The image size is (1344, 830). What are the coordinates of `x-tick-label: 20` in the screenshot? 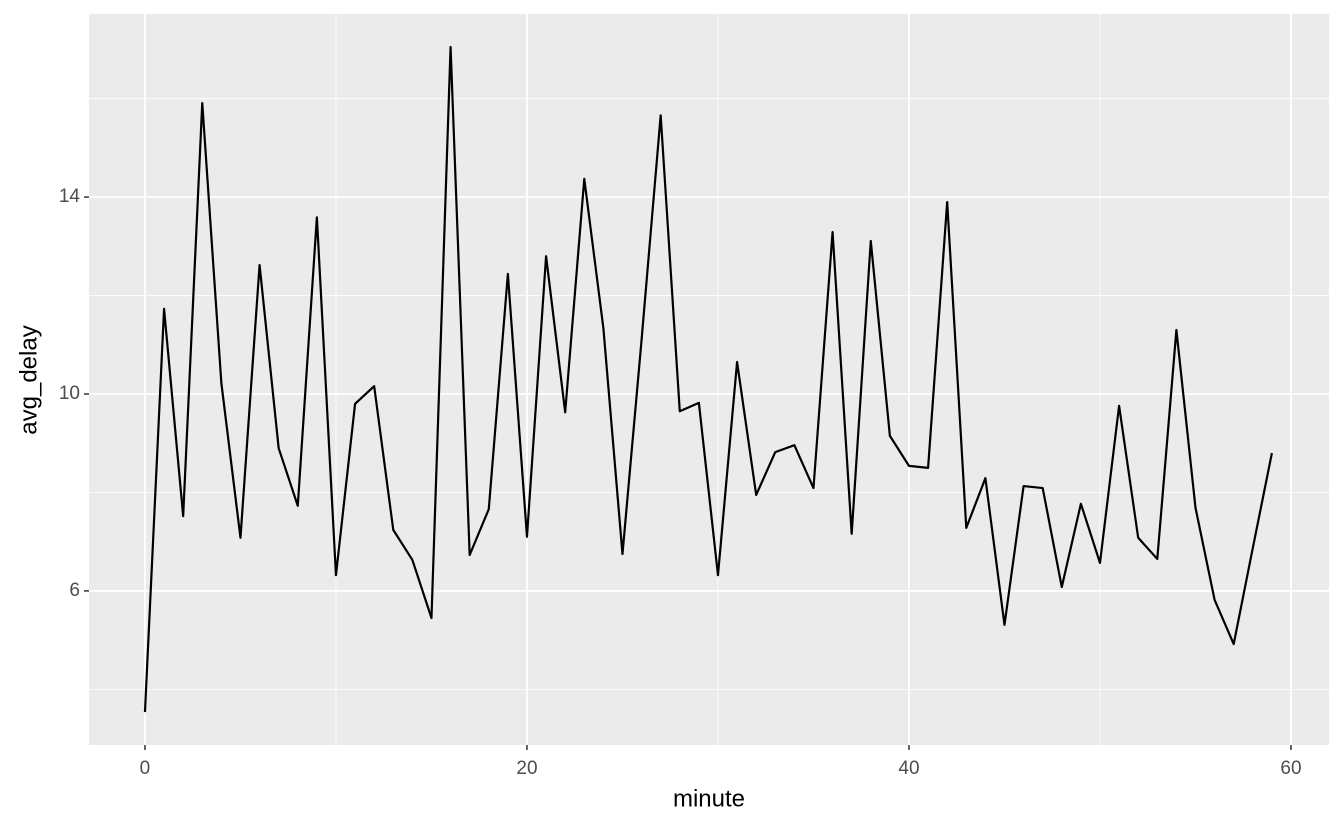 It's located at (526, 768).